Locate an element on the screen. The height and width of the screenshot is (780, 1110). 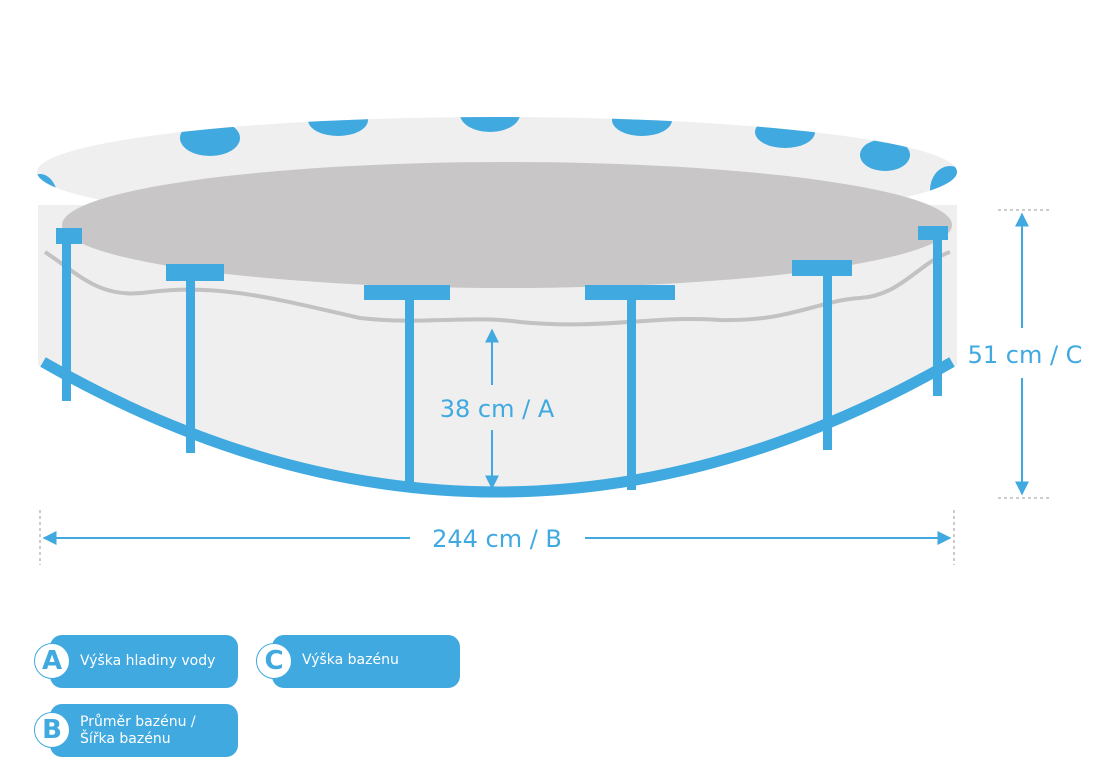
diameter-label: 244 cm / B is located at coordinates (497, 539).